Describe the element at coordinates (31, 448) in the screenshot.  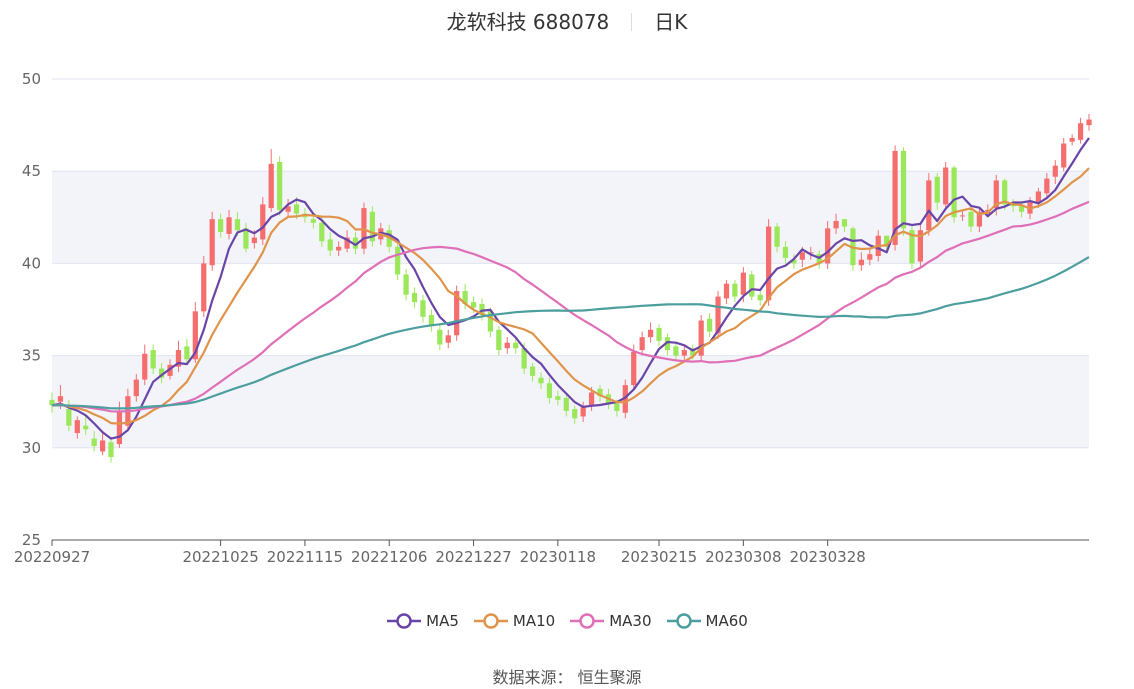
I see `y-tick-label: 30` at that location.